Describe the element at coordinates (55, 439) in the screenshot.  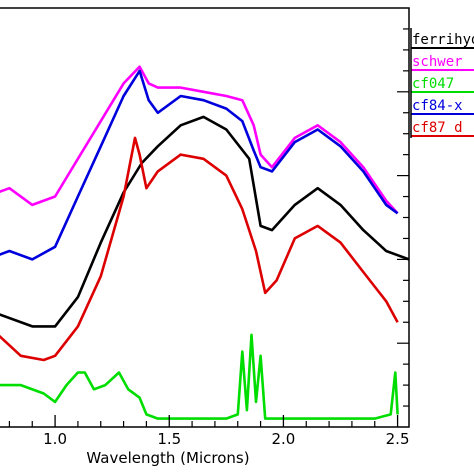
I see `x-tick-label: 1.0` at that location.